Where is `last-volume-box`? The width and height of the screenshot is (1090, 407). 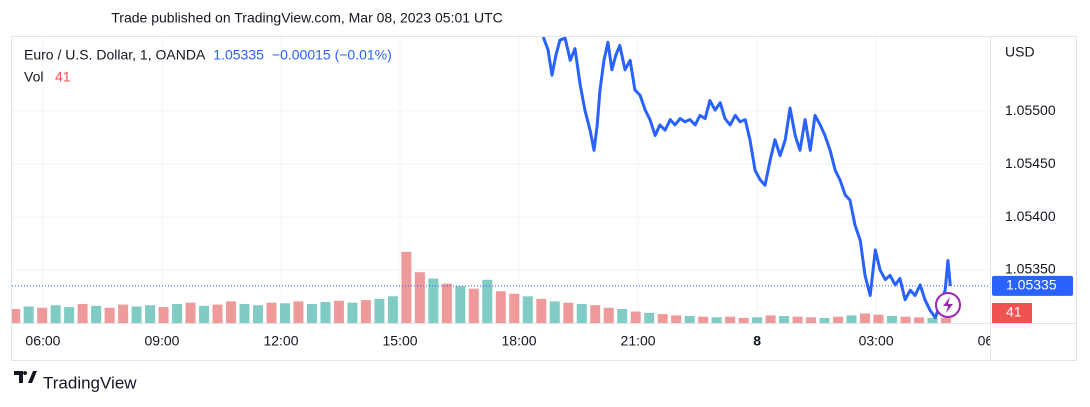 last-volume-box is located at coordinates (1012, 313).